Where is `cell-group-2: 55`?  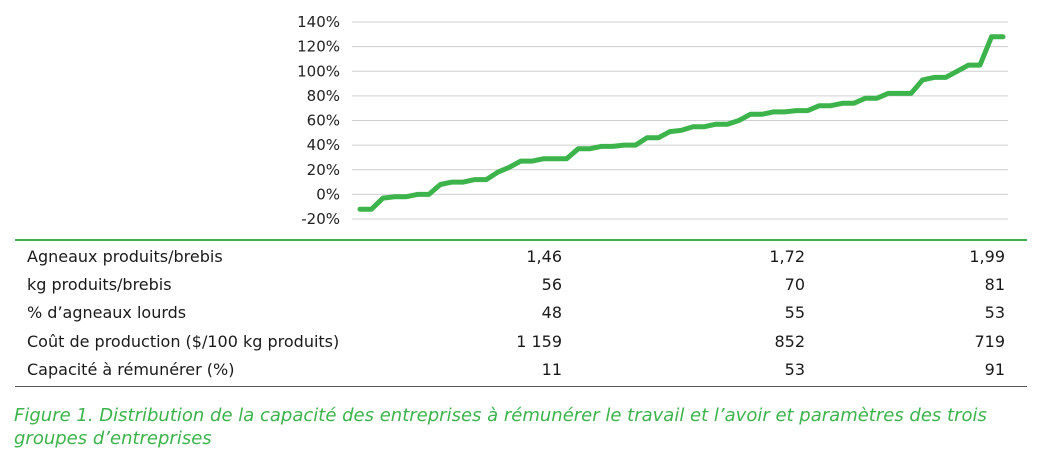
cell-group-2: 55 is located at coordinates (794, 312).